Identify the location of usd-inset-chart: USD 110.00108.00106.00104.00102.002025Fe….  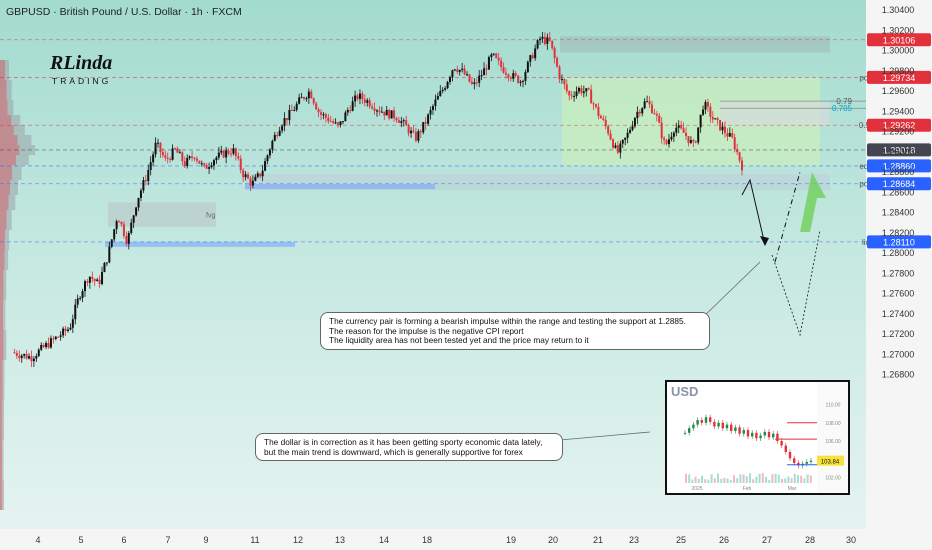
(757, 437).